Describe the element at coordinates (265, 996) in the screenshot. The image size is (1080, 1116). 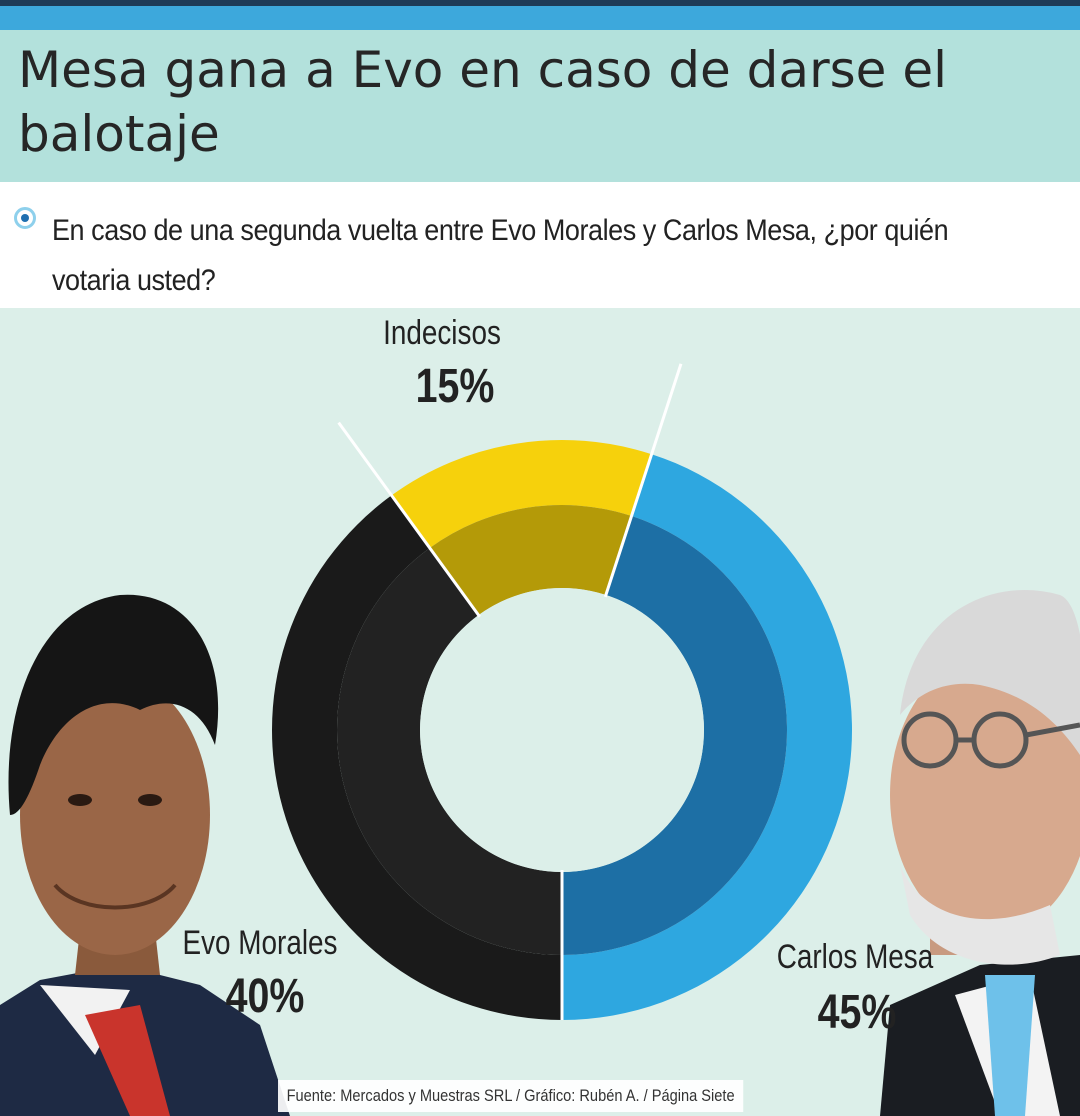
I see `value-evo-morales: 40%` at that location.